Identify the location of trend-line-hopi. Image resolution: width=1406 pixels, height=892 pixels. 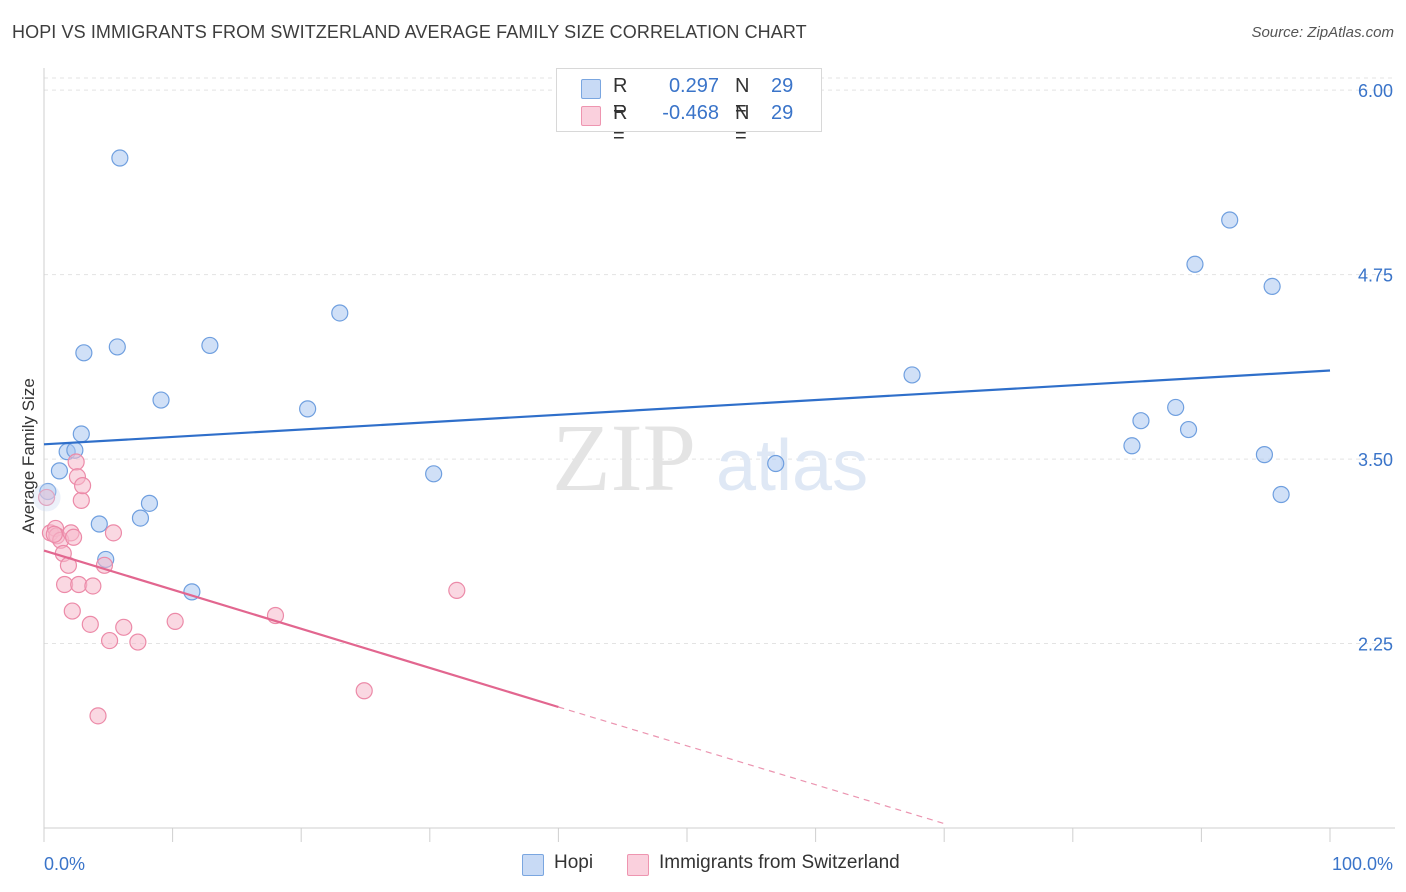
(687, 407).